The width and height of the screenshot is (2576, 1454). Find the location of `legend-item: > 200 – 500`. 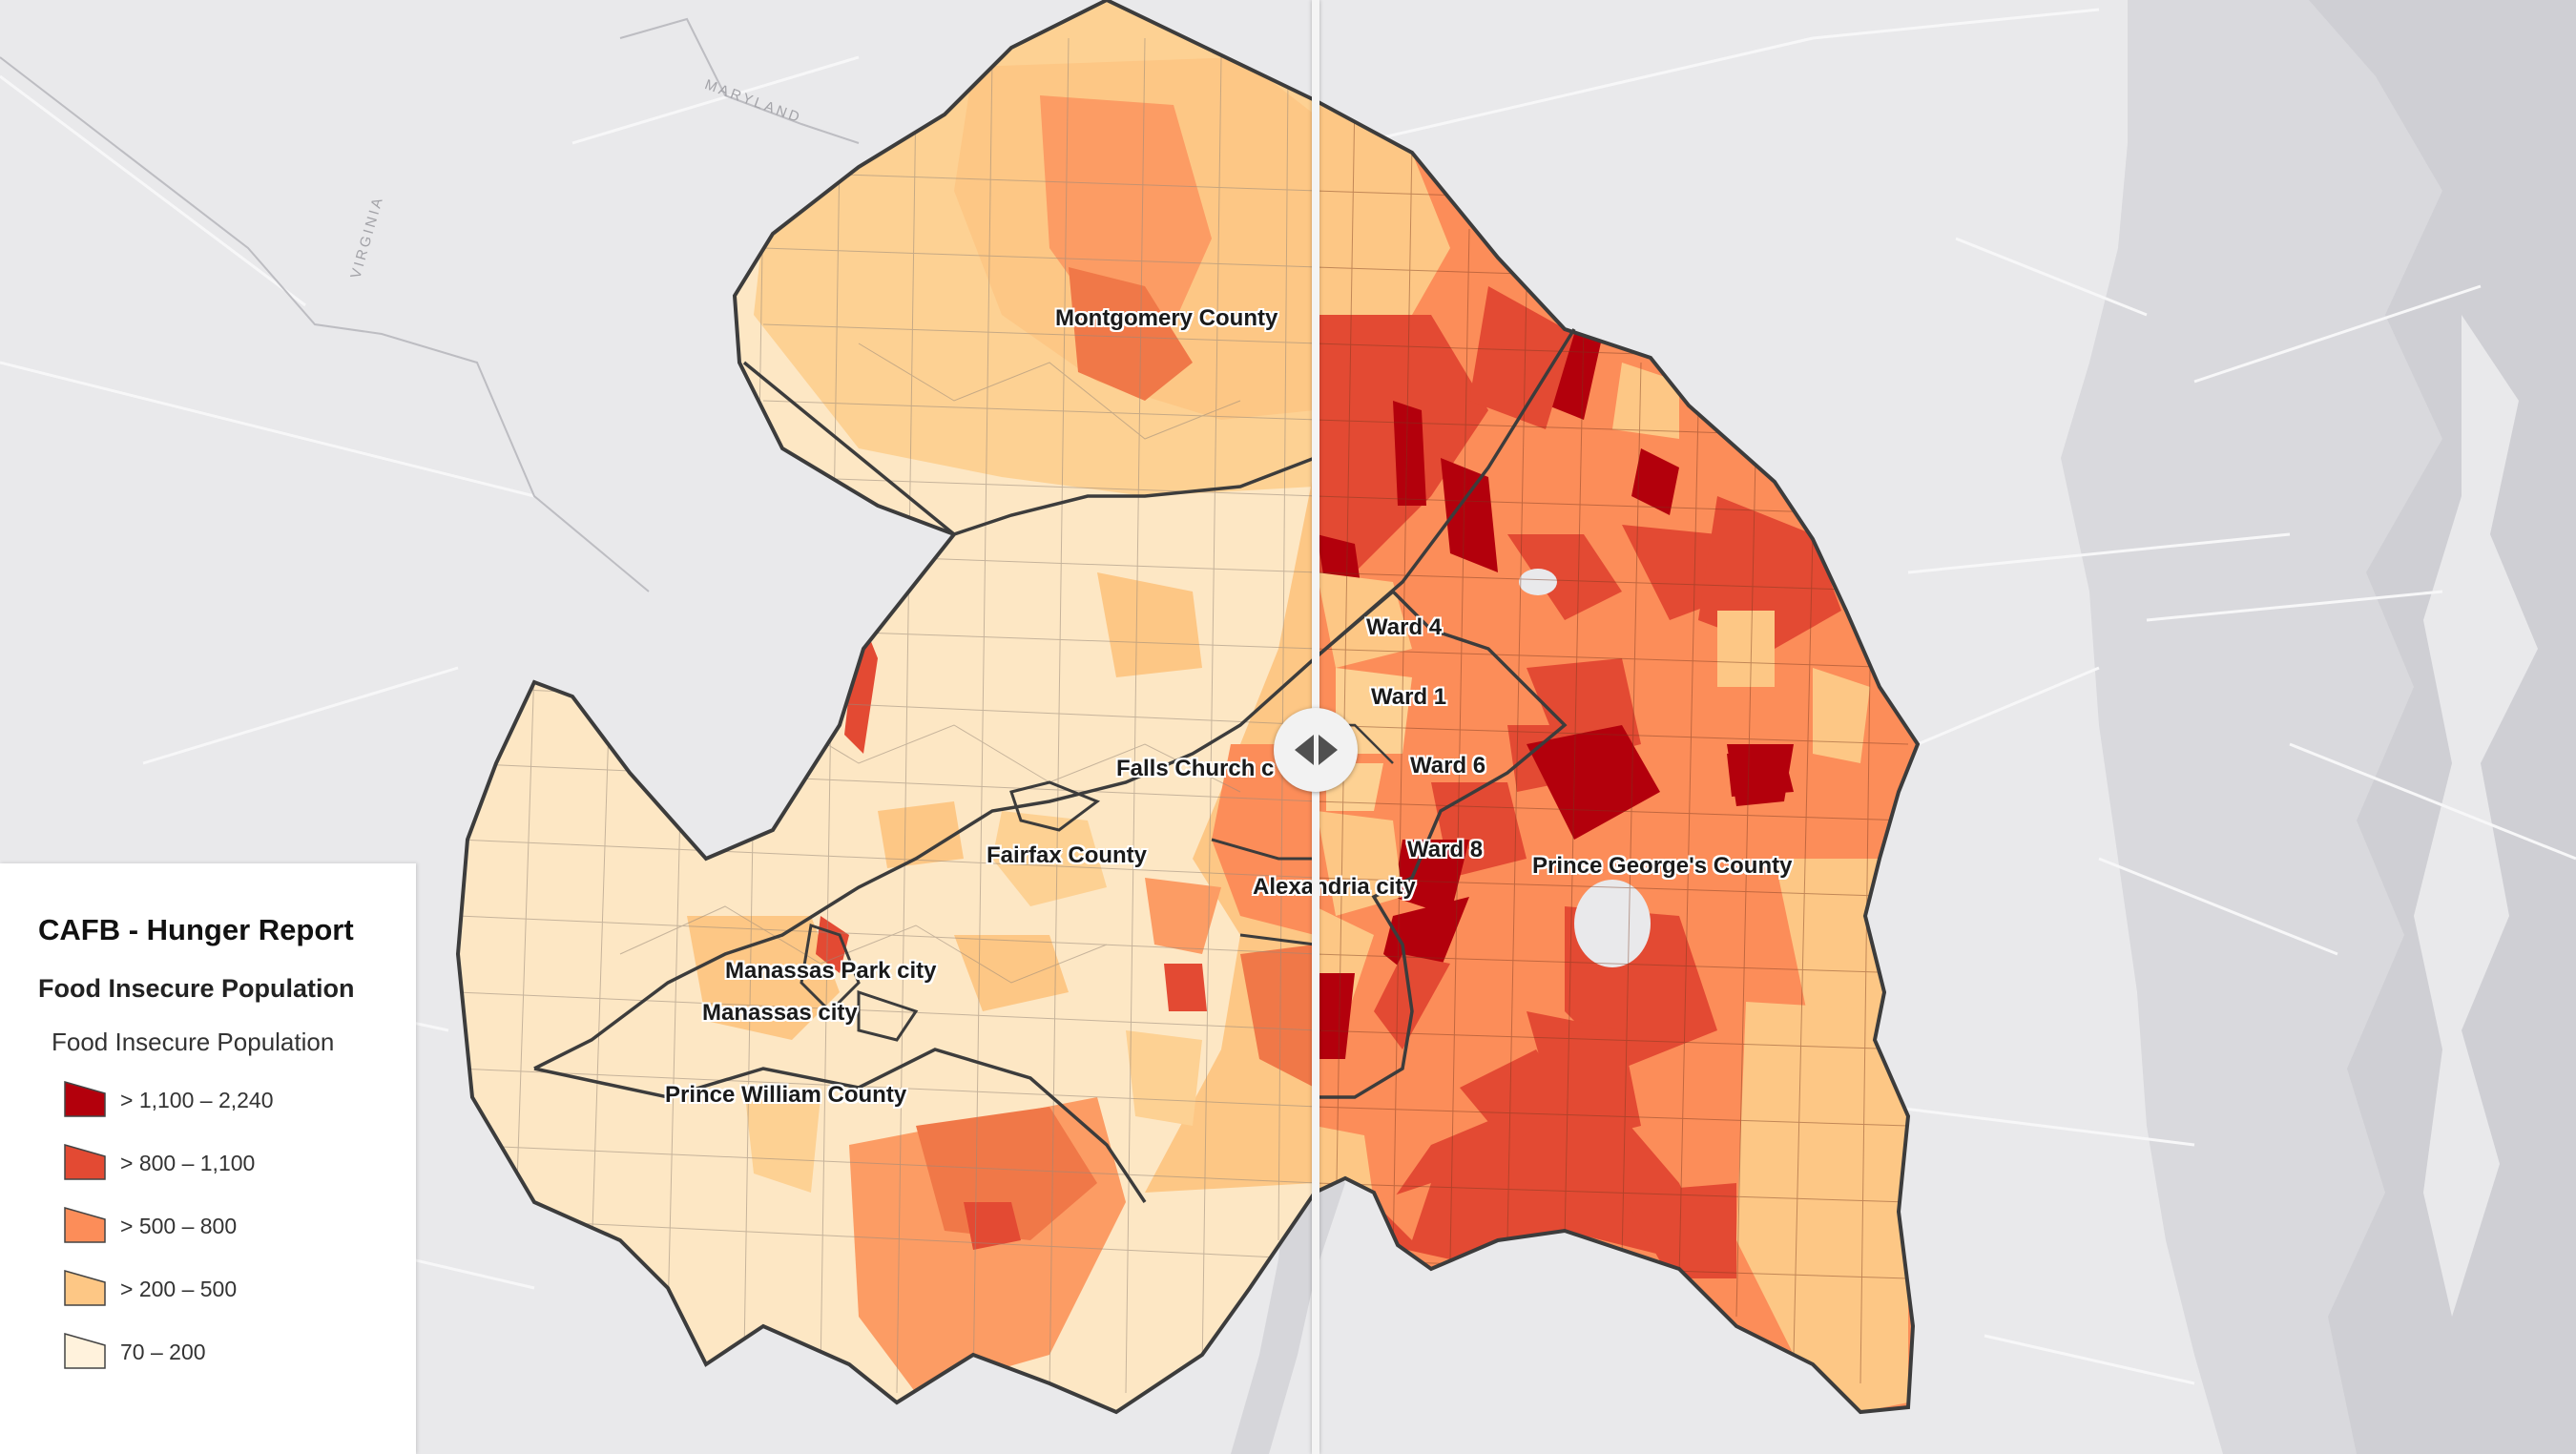

legend-item: > 200 – 500 is located at coordinates (225, 1290).